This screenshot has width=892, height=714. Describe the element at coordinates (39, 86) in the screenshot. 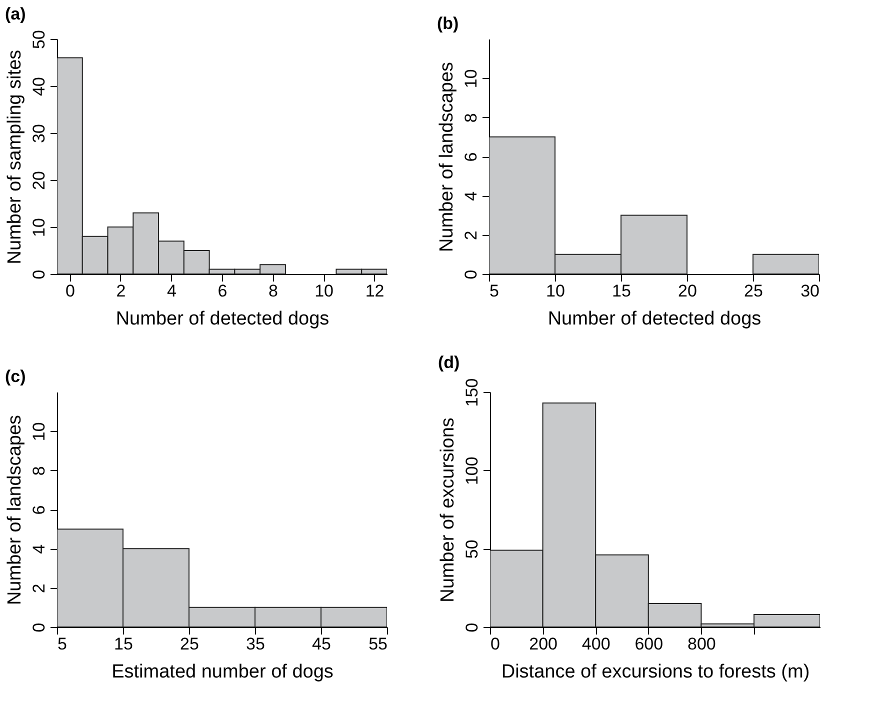

I see `y-tick-label: 40` at that location.